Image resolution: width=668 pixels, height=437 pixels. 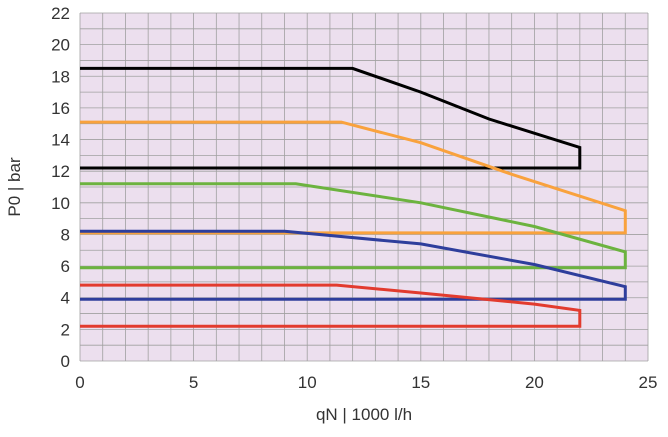 What do you see at coordinates (65, 234) in the screenshot?
I see `y-tick-label: 8` at bounding box center [65, 234].